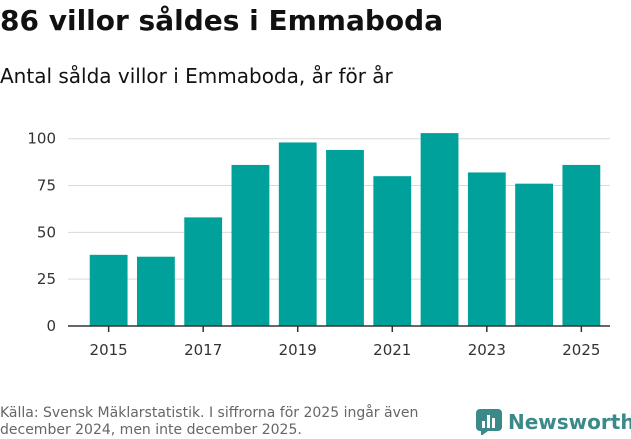  Describe the element at coordinates (345, 237) in the screenshot. I see `bar-2020` at that location.